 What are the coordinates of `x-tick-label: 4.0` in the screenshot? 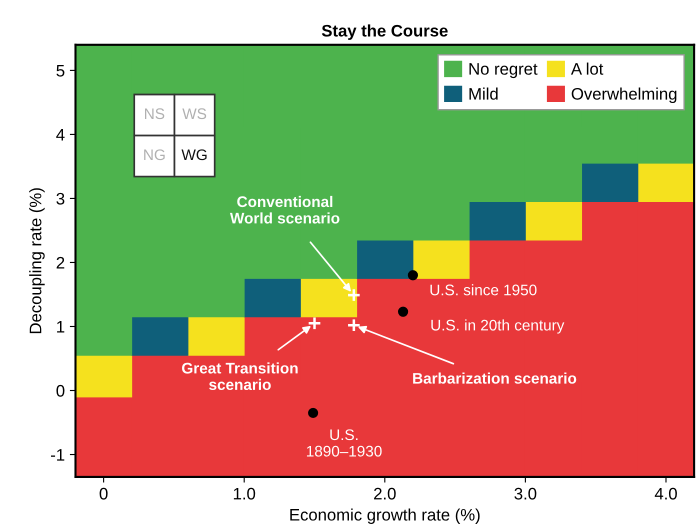 It's located at (665, 494).